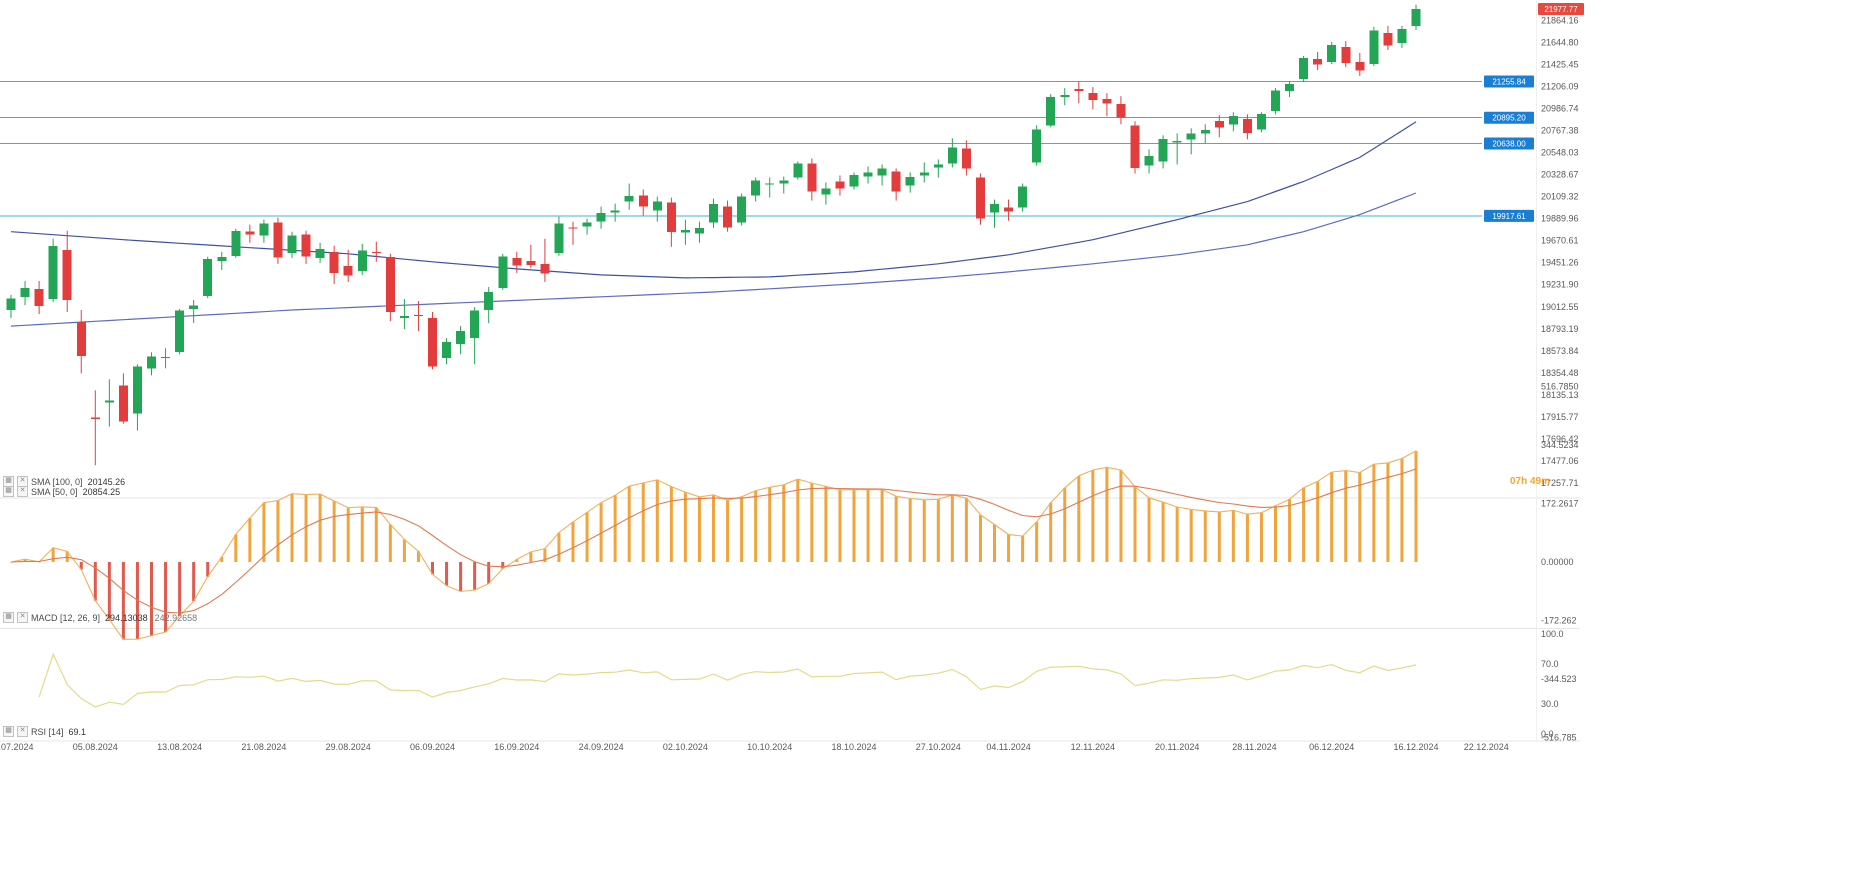 This screenshot has height=894, width=1871. I want to click on price-tags-layer: 21255.84 20895.20 20638.00 19917.61 21977.77, so click(1534, 112).